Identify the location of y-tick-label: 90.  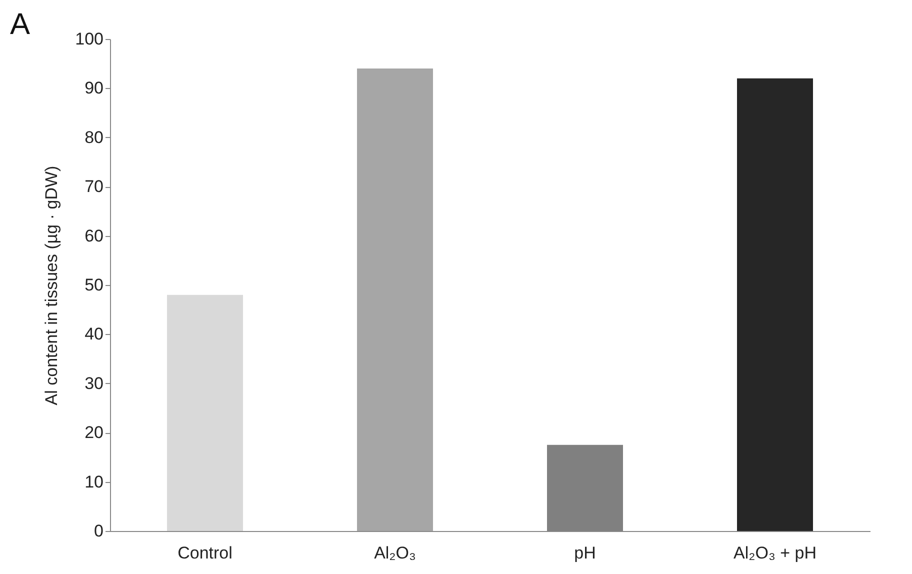
(94, 88).